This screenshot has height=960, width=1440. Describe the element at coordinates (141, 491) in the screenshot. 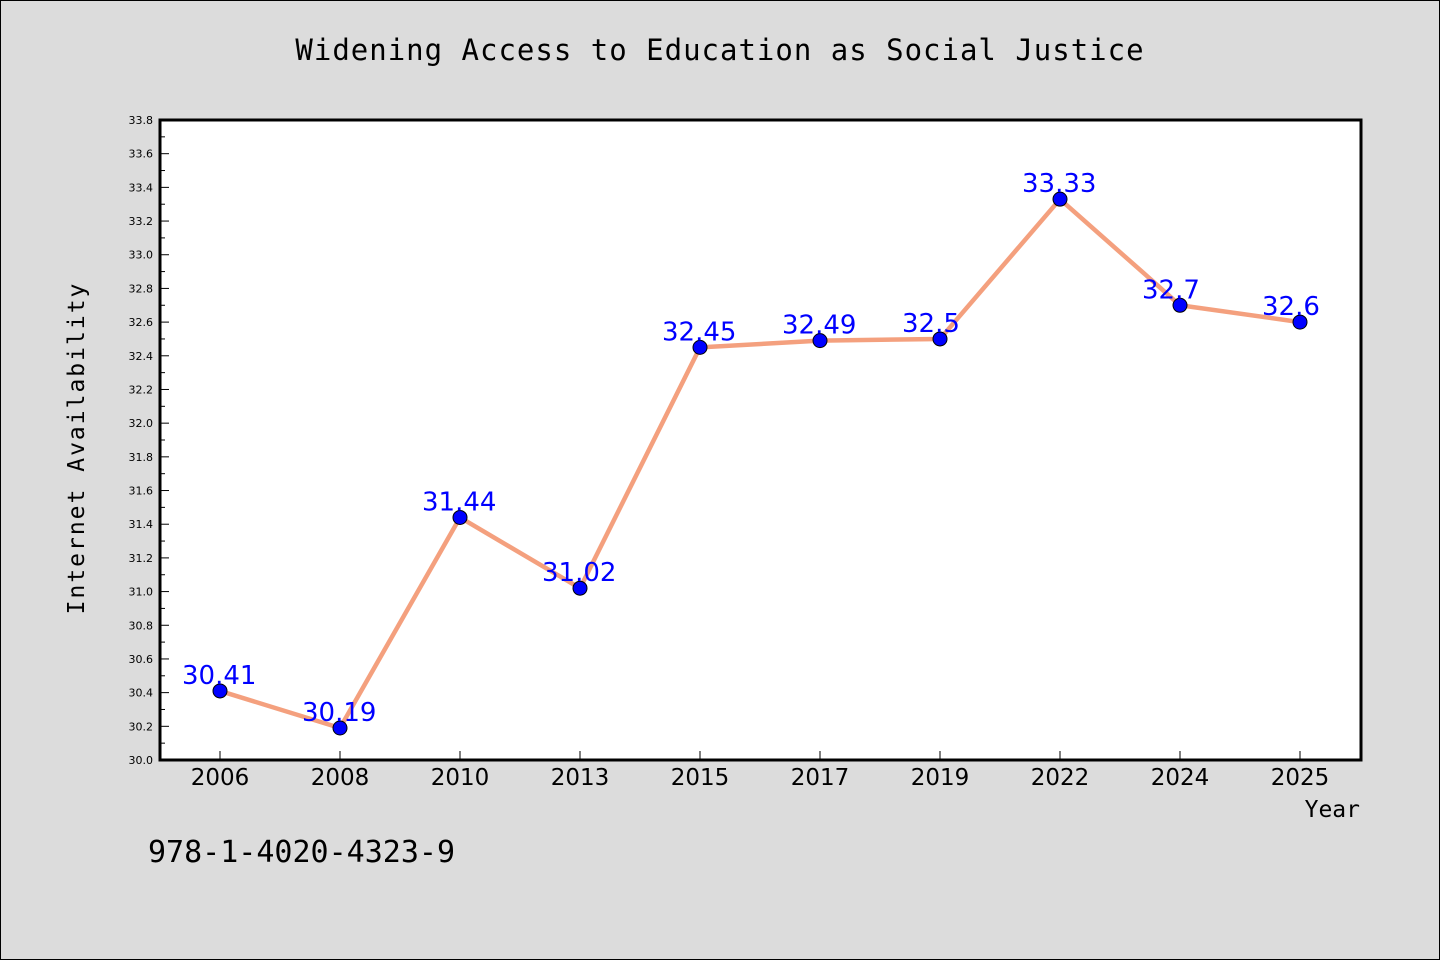

I see `y-tick-label: 31.6` at that location.